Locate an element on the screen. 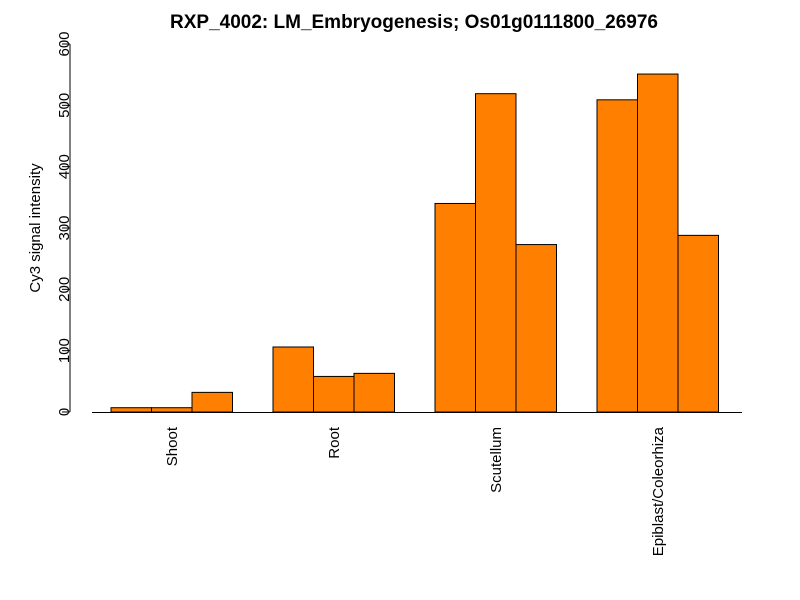 This screenshot has width=800, height=600. y-tick-label: 500 is located at coordinates (64, 105).